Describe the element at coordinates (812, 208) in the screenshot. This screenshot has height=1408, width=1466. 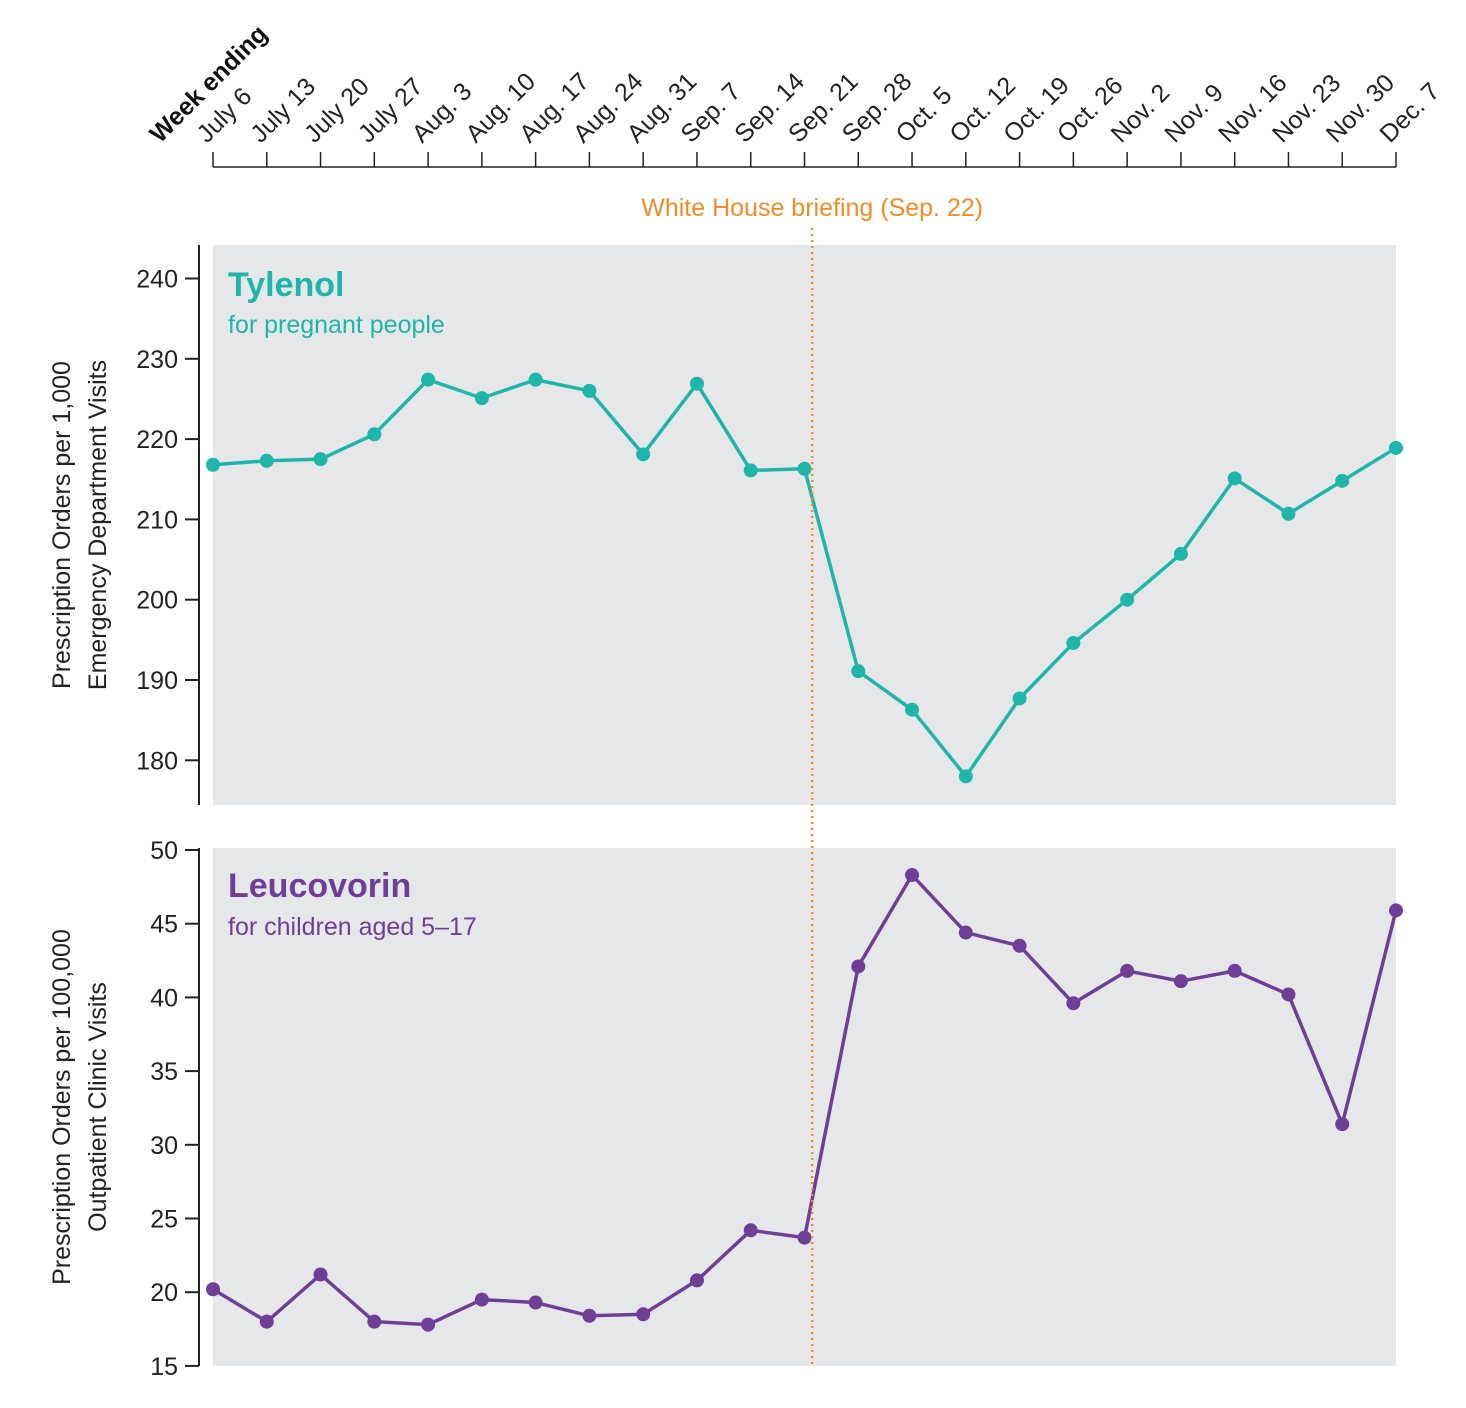
I see `white-house-briefing-label: White House briefing (Sep. 22)` at that location.